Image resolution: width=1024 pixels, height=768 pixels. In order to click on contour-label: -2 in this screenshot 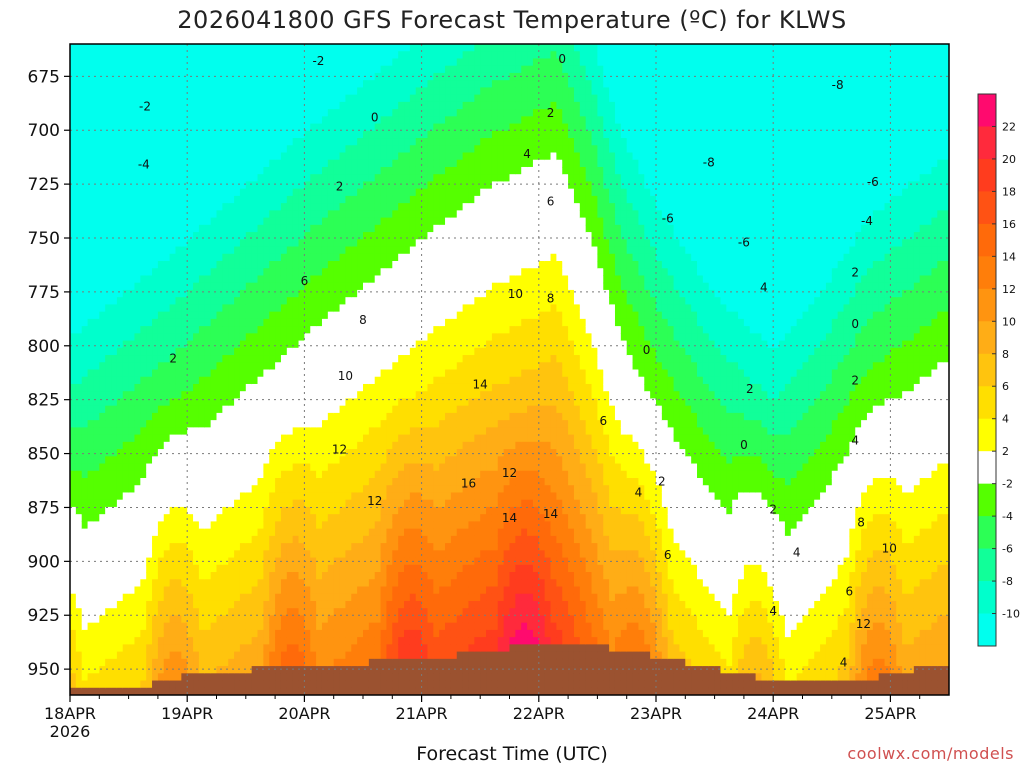, I will do `click(145, 107)`.